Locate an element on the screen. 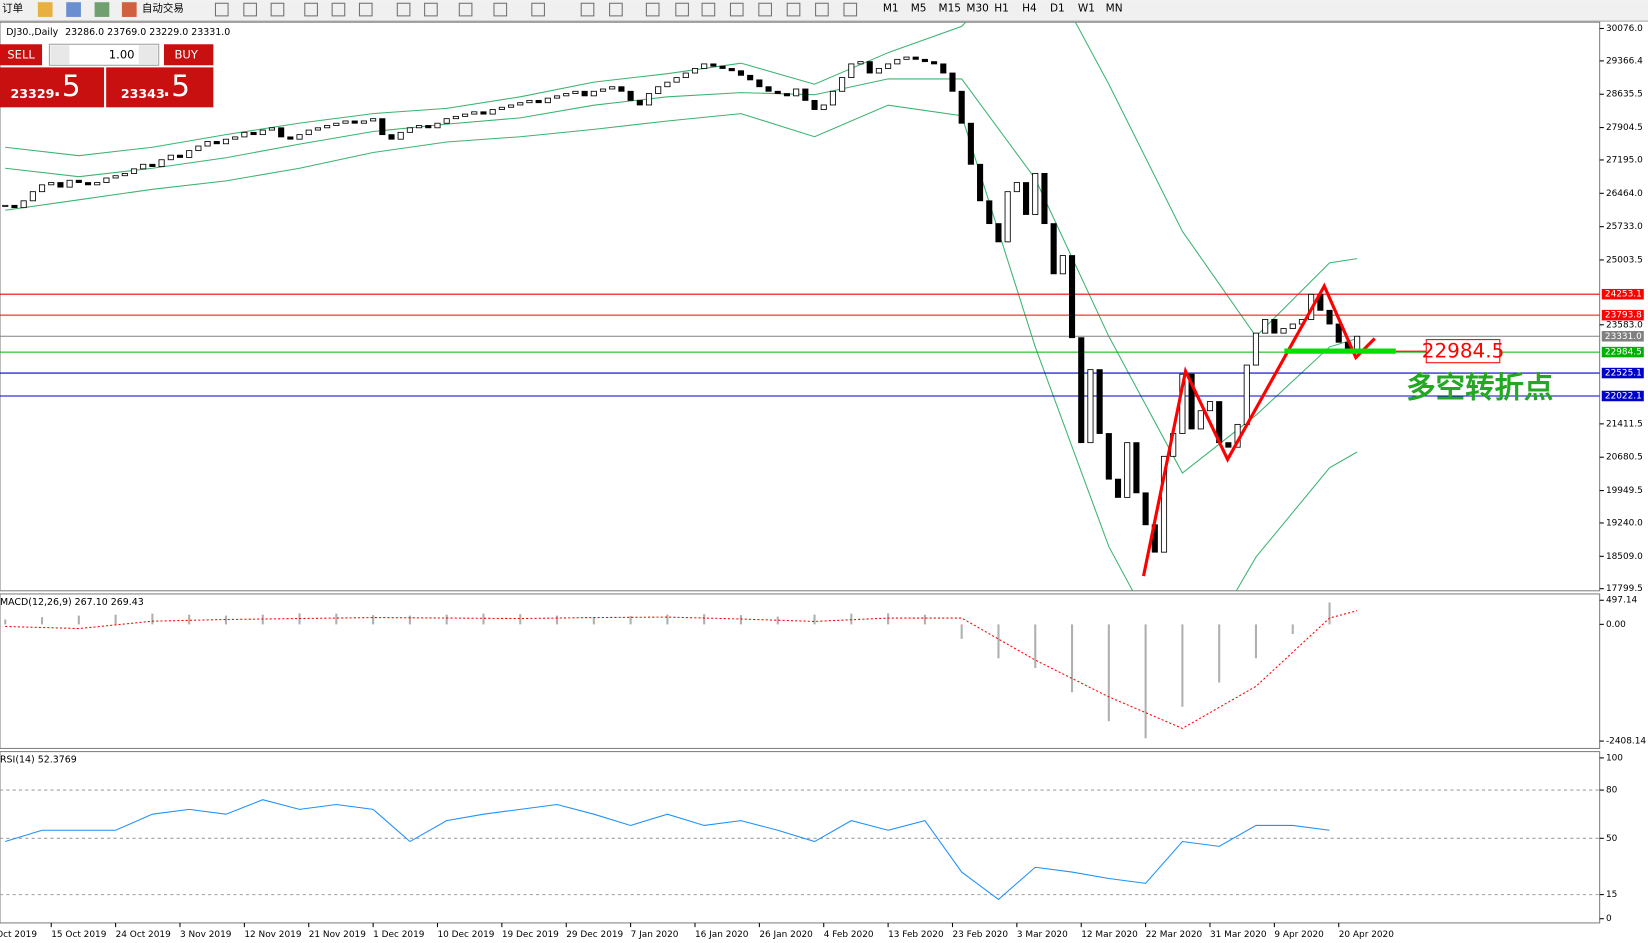 This screenshot has height=943, width=1648. buy-button is located at coordinates (188, 55).